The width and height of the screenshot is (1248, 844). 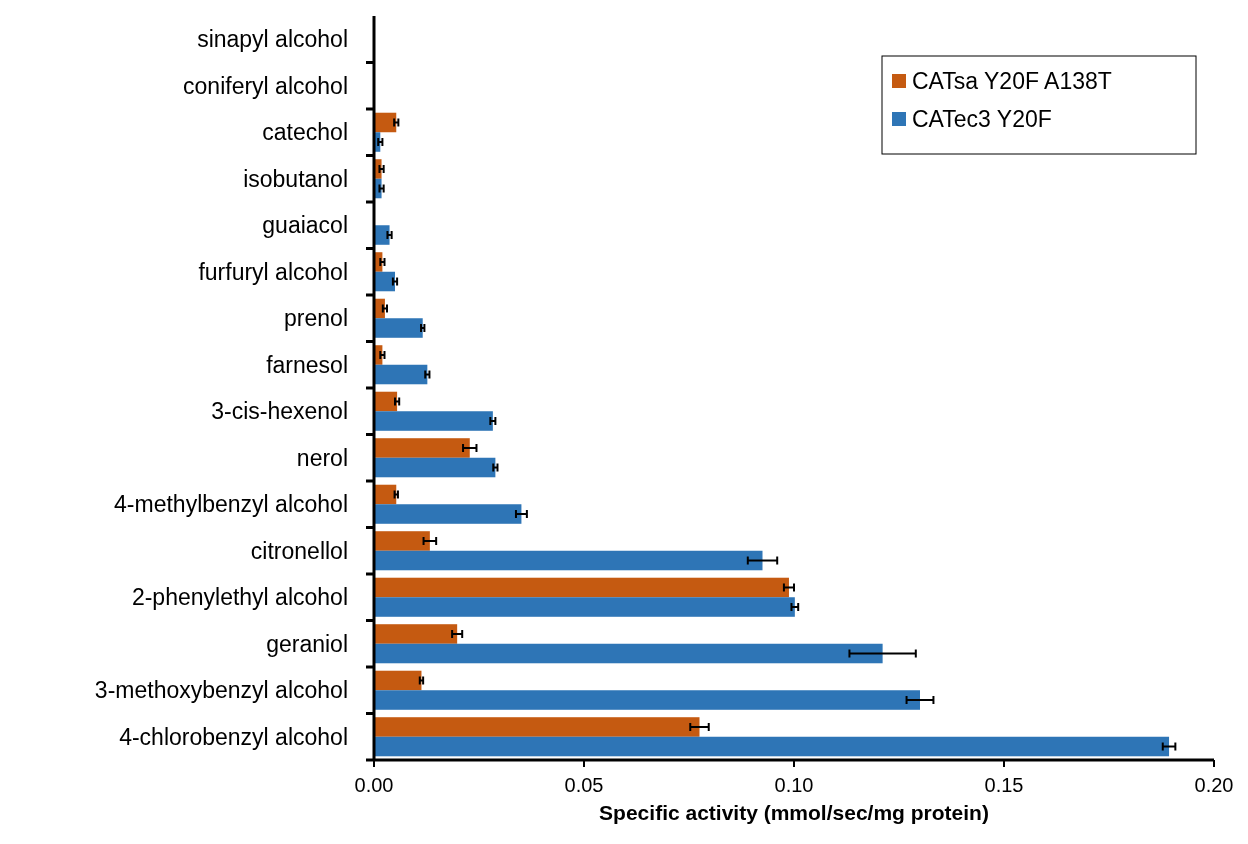 I want to click on x-tick-label: 0.10, so click(x=794, y=785).